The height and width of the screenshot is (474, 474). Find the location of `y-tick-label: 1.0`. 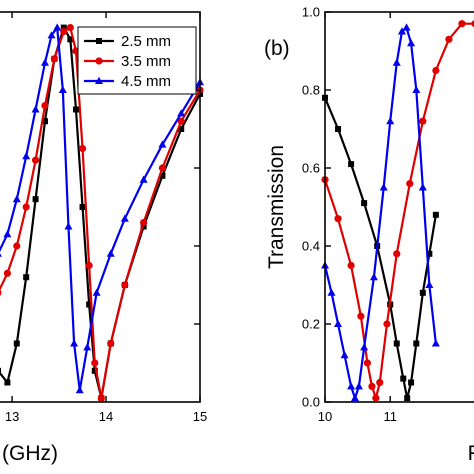

y-tick-label: 1.0 is located at coordinates (311, 12).